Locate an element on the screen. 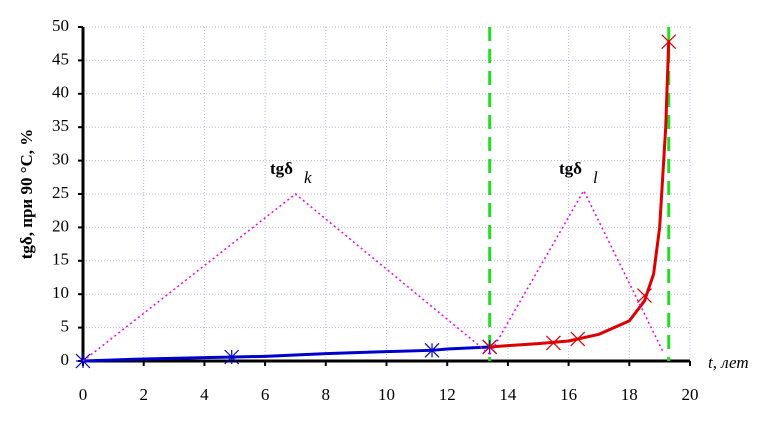  annotation-subscript: l is located at coordinates (595, 177).